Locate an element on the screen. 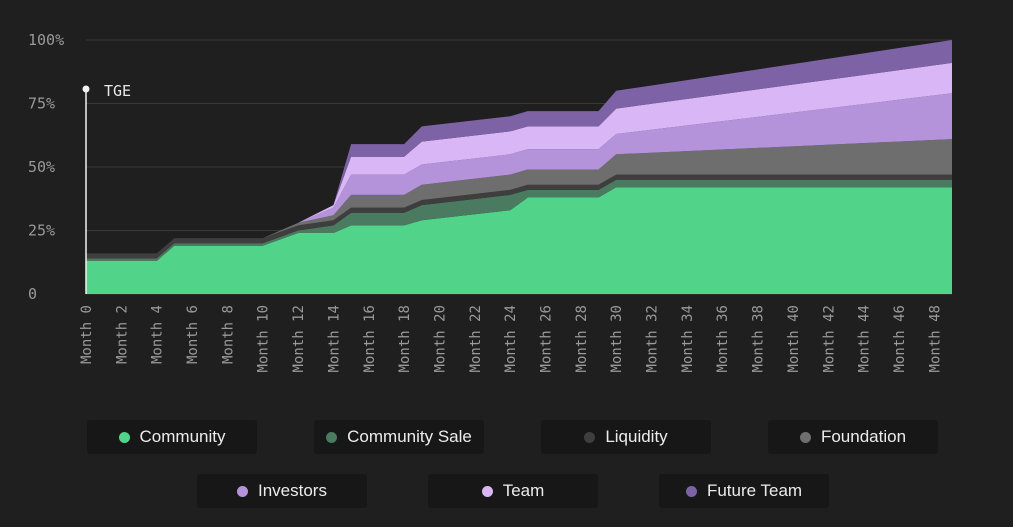 The image size is (1013, 527). liquidity-swatch-icon is located at coordinates (590, 437).